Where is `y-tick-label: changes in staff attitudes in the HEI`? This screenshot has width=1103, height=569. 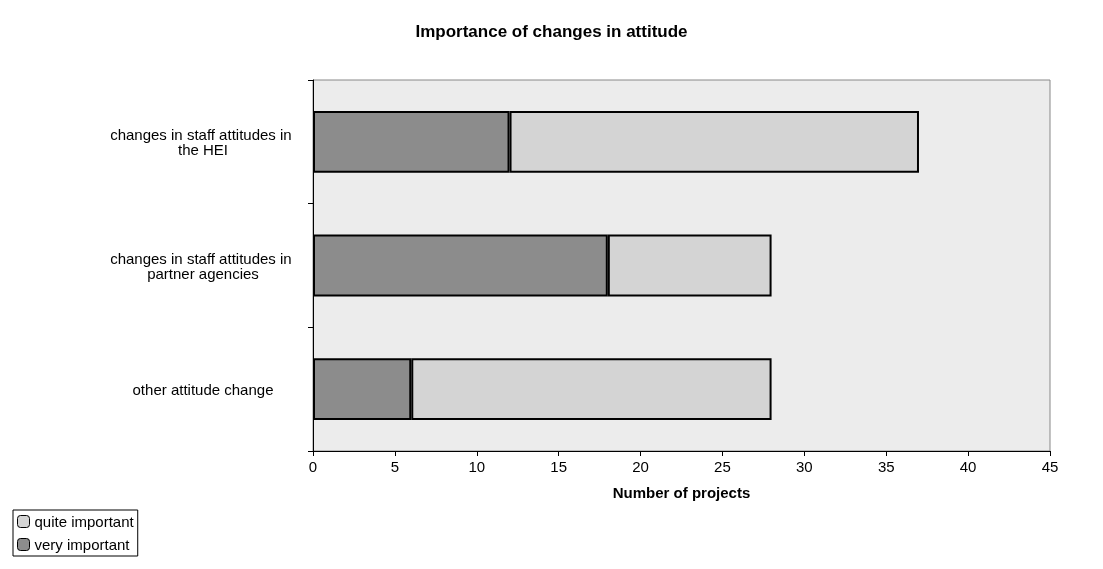 y-tick-label: changes in staff attitudes in the HEI is located at coordinates (203, 141).